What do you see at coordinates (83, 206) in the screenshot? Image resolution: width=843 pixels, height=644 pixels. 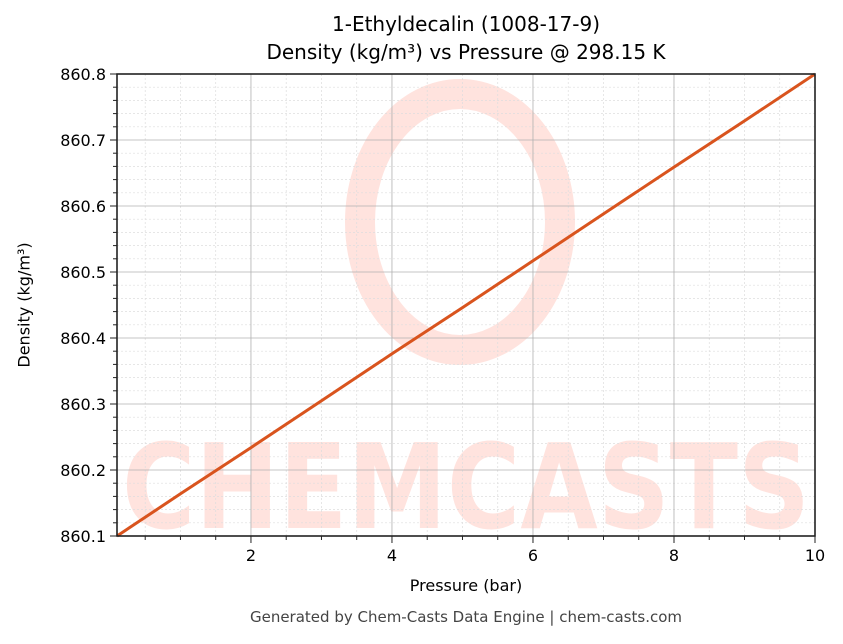 I see `y-tick-label: 860.6` at bounding box center [83, 206].